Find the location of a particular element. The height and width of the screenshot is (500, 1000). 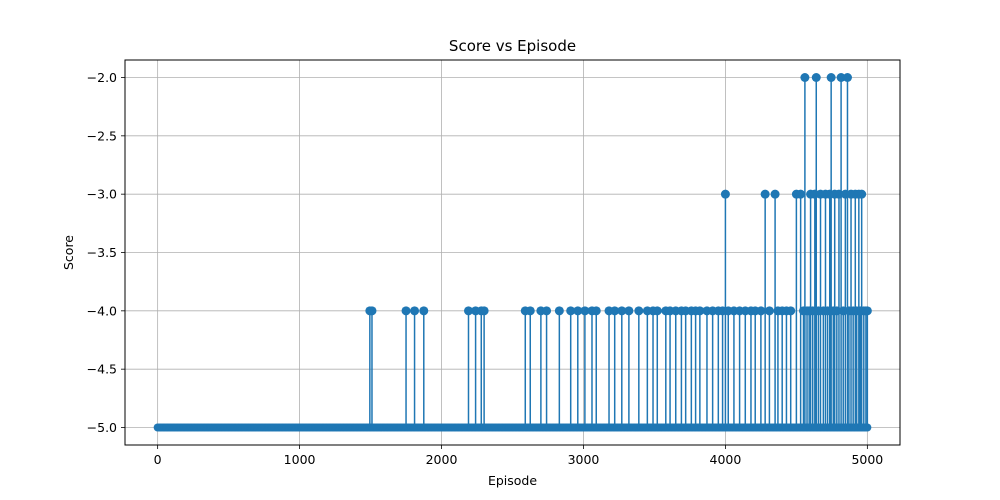

y-tick-label: −2.0 is located at coordinates (102, 77).